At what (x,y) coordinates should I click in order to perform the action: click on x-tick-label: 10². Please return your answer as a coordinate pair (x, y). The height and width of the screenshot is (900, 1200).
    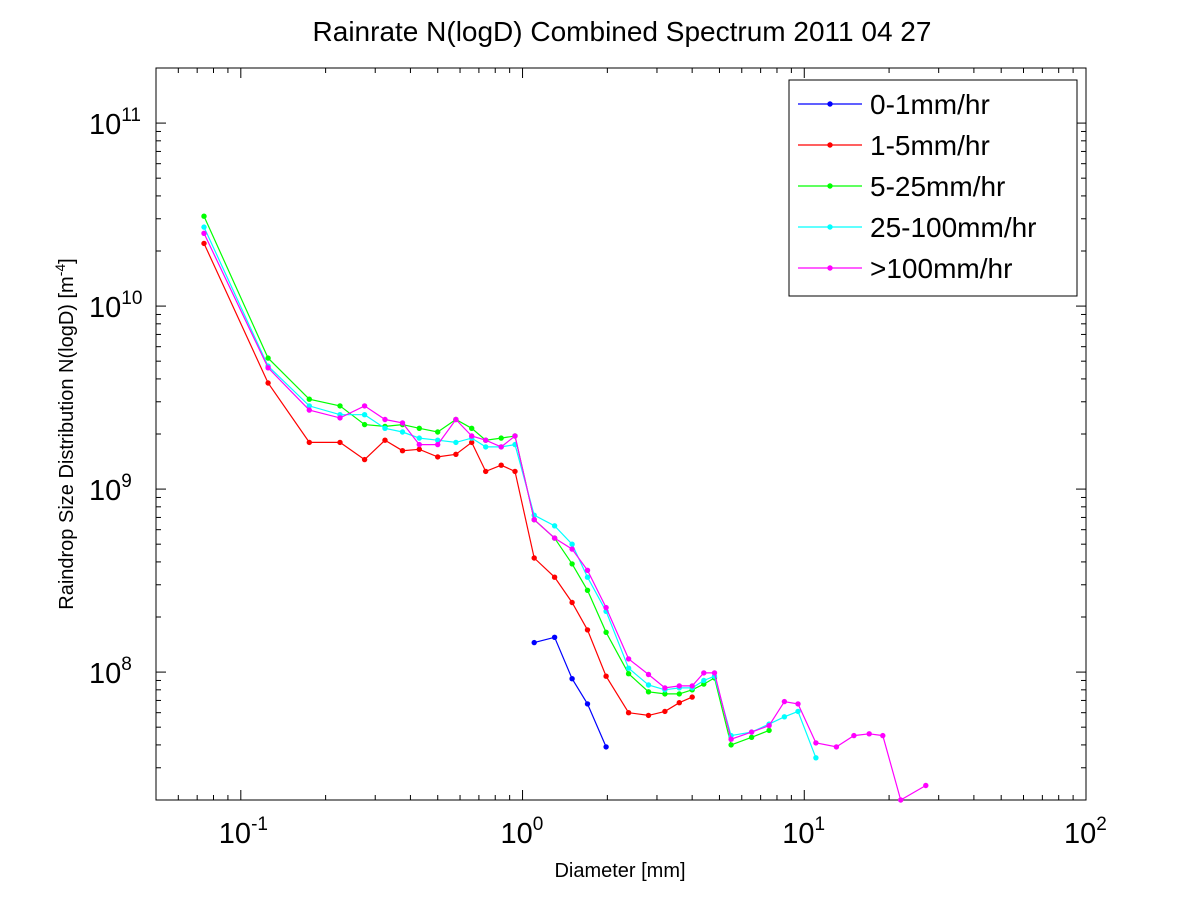
    Looking at the image, I should click on (1085, 832).